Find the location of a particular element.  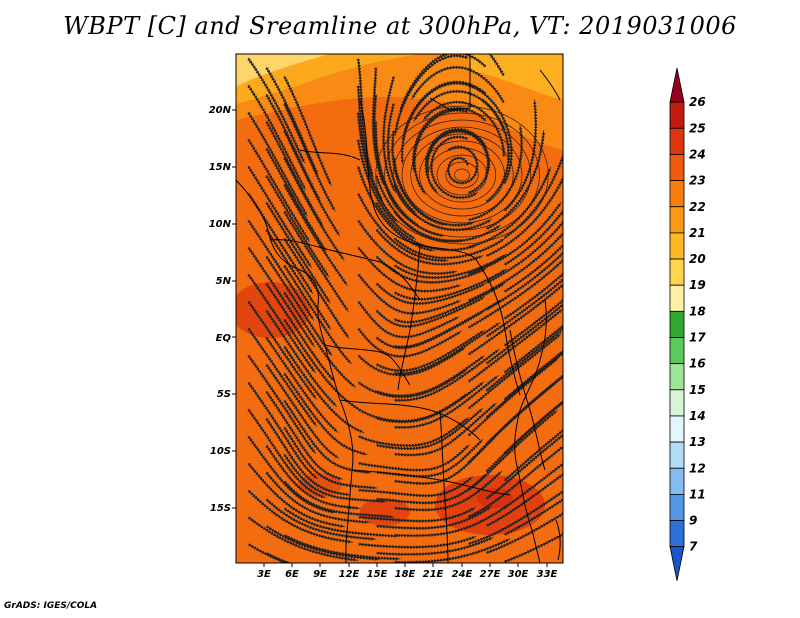

lat-label: 15S is located at coordinates (220, 508).